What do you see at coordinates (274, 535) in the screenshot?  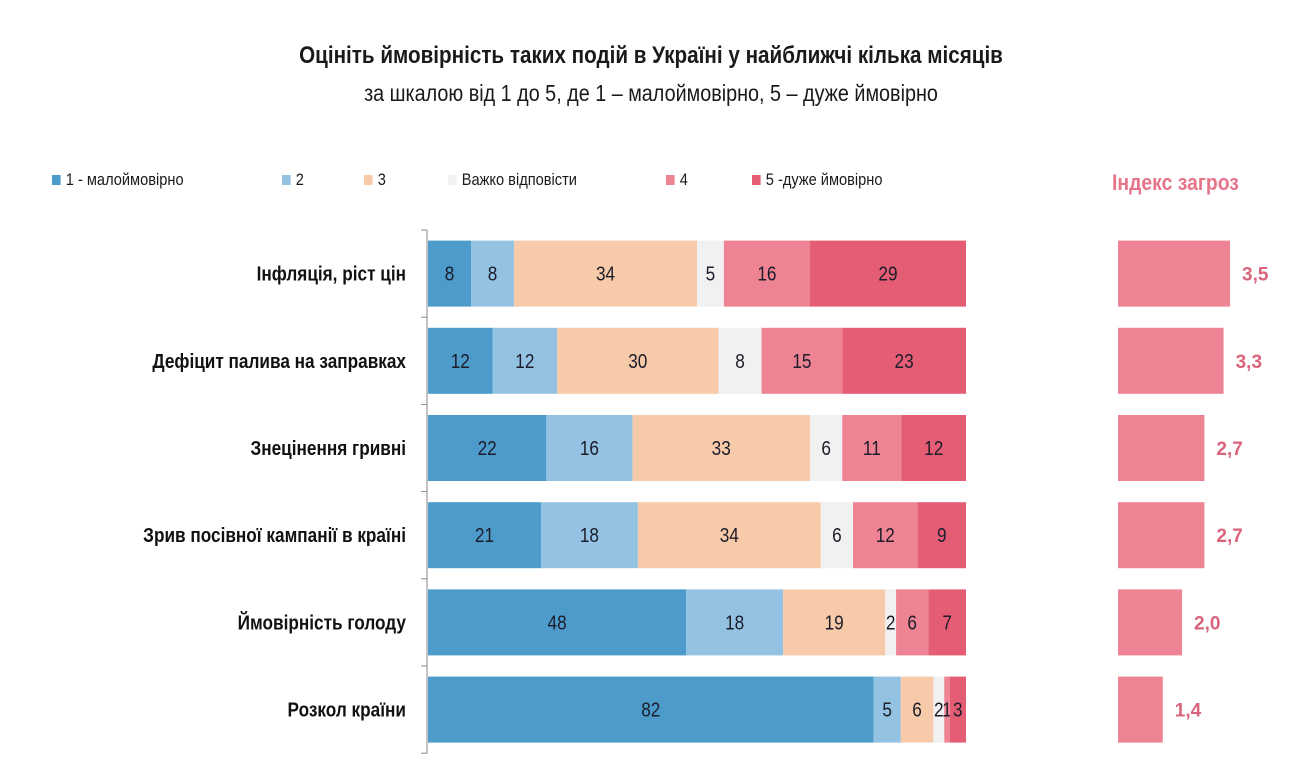 I see `category-label: Зрив посівної кампанії в країні` at bounding box center [274, 535].